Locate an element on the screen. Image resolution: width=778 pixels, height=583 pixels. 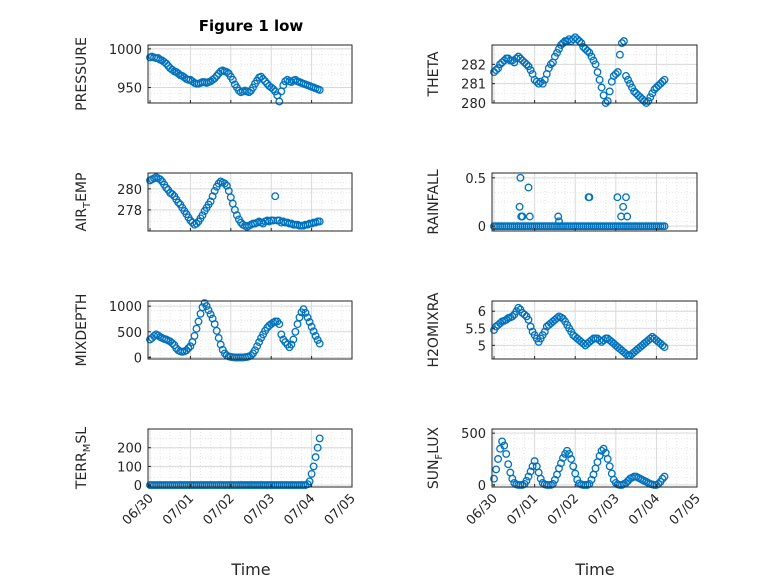
y-axis-label-main: RAINFALL is located at coordinates (434, 201).